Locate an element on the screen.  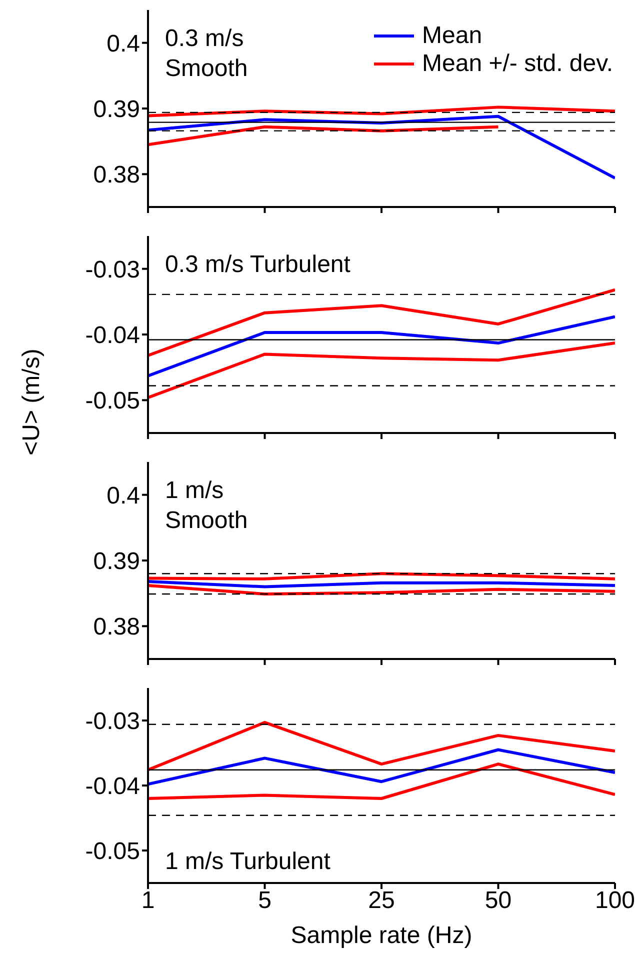
y-axis-title: <U> (m/s) is located at coordinates (32, 402).